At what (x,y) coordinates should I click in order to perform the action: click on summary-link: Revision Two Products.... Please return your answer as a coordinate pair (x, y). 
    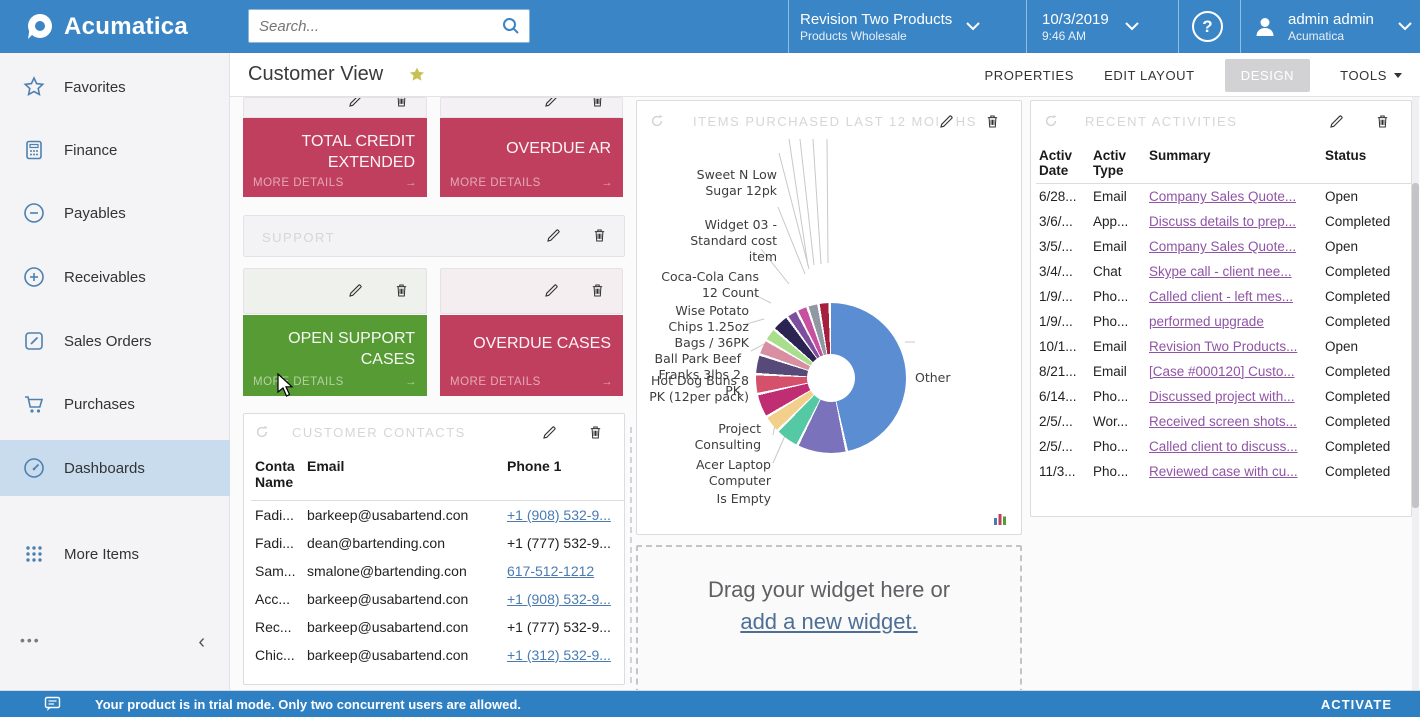
    Looking at the image, I should click on (1223, 346).